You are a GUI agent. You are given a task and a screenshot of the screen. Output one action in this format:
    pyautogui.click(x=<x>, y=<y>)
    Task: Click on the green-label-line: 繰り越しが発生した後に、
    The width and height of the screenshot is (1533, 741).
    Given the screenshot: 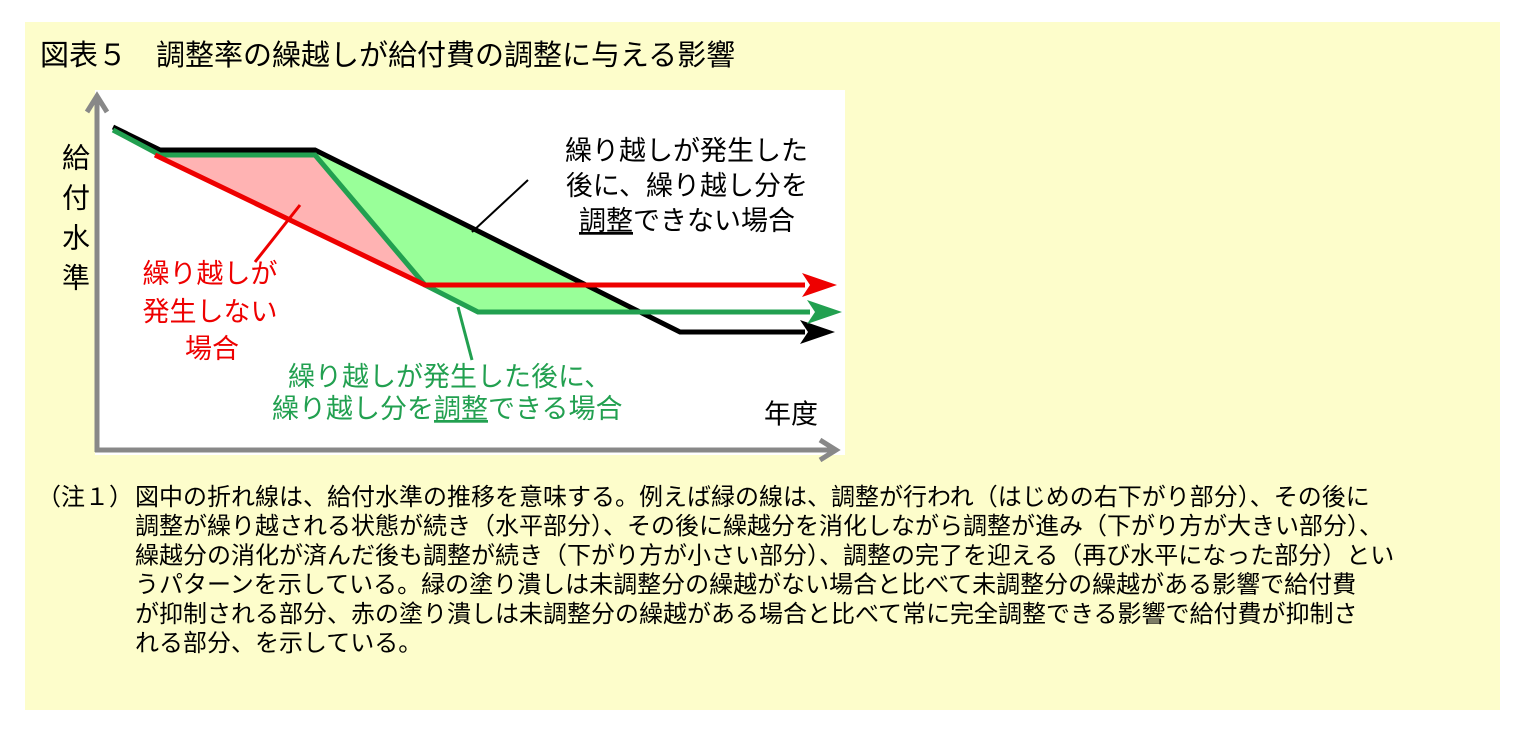 What is the action you would take?
    pyautogui.click(x=449, y=377)
    